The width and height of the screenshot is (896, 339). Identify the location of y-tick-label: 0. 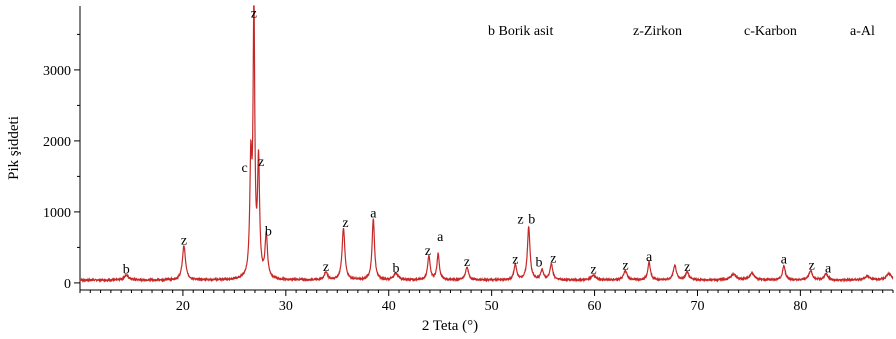
(67, 284).